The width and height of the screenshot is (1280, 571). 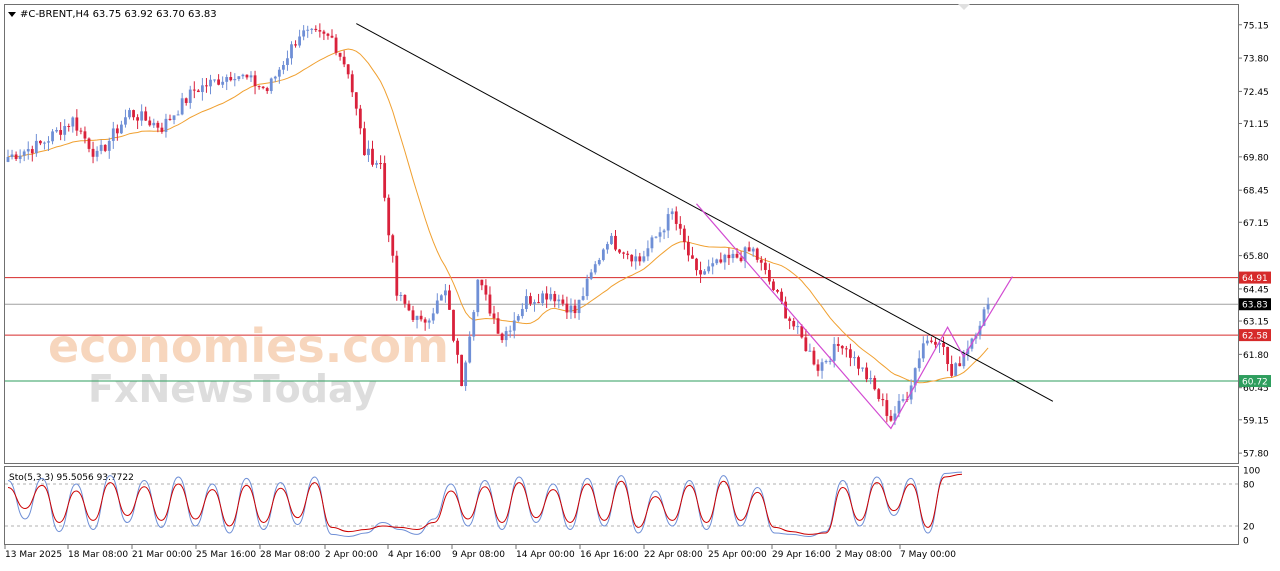 What do you see at coordinates (854, 316) in the screenshot?
I see `wave-pattern-line` at bounding box center [854, 316].